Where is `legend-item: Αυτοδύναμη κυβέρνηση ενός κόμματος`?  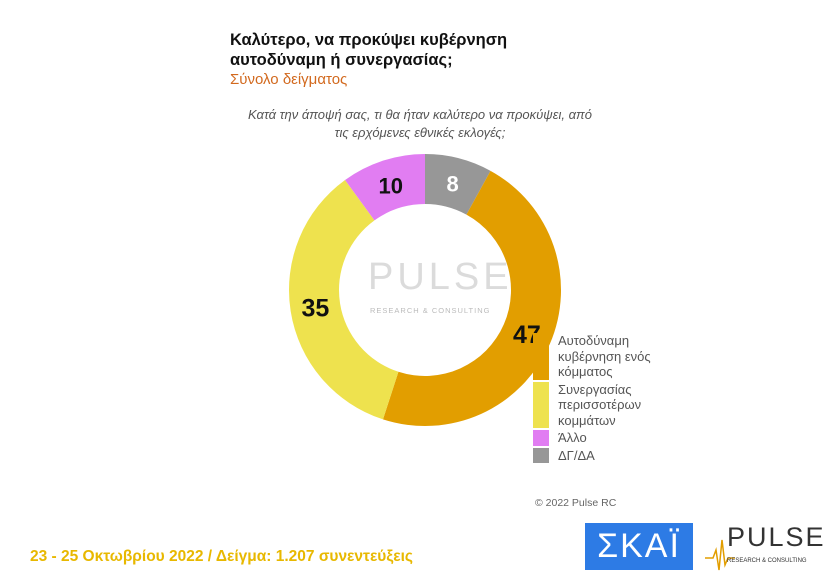
legend-item: Αυτοδύναμη κυβέρνηση ενός κόμματος is located at coordinates (605, 356).